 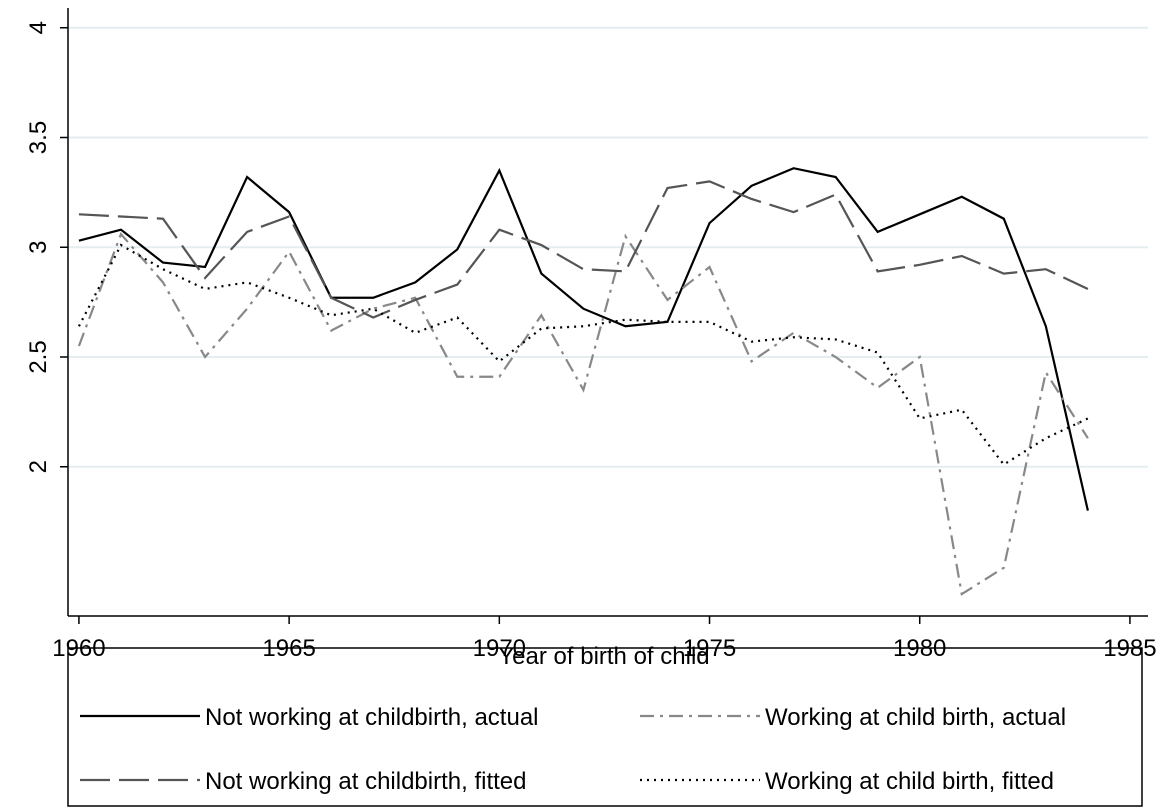 I want to click on x-tick-label: 1965, so click(x=288, y=648).